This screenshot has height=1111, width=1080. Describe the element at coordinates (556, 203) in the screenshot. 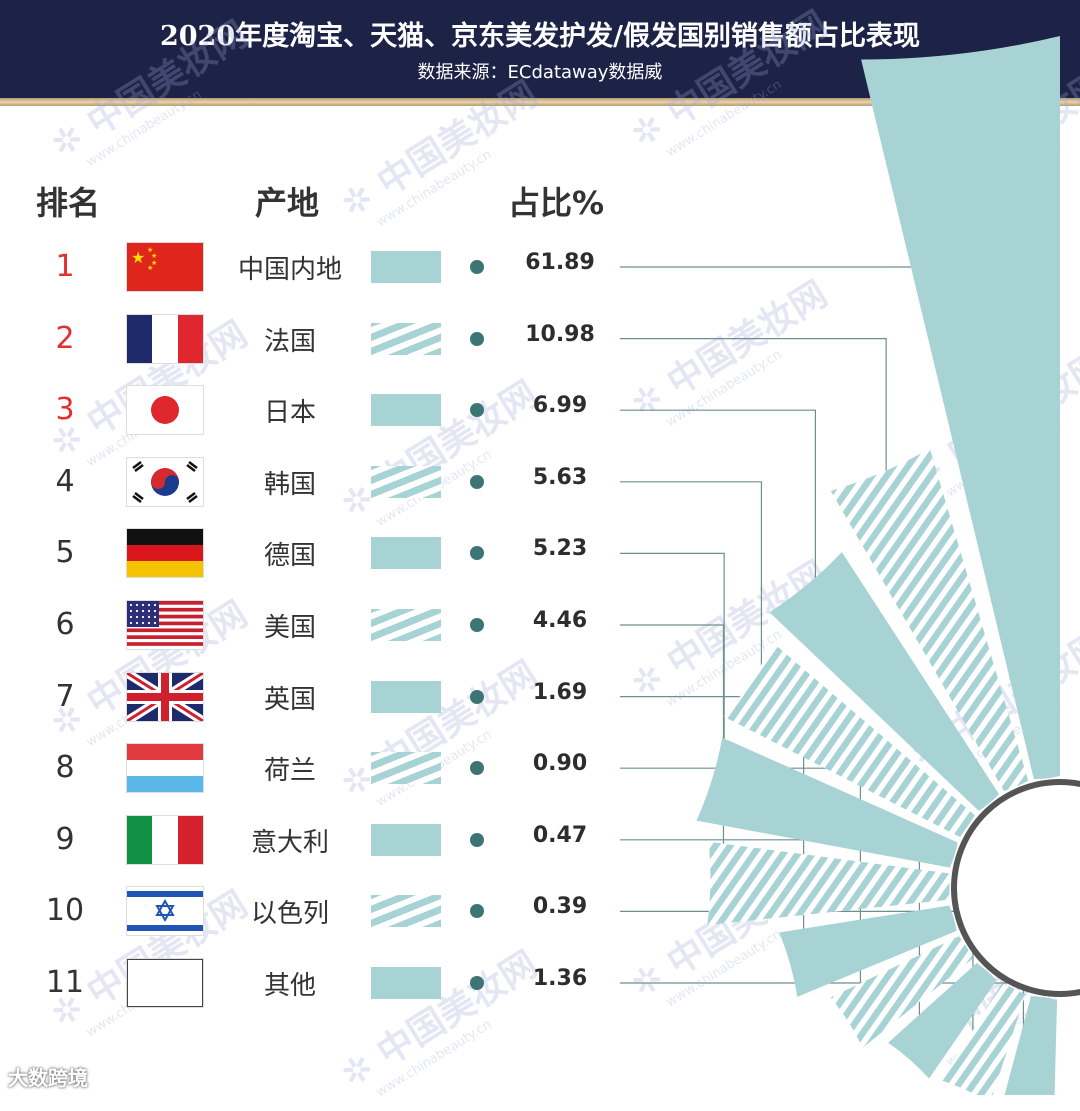

I see `share-column-header: 占比%` at that location.